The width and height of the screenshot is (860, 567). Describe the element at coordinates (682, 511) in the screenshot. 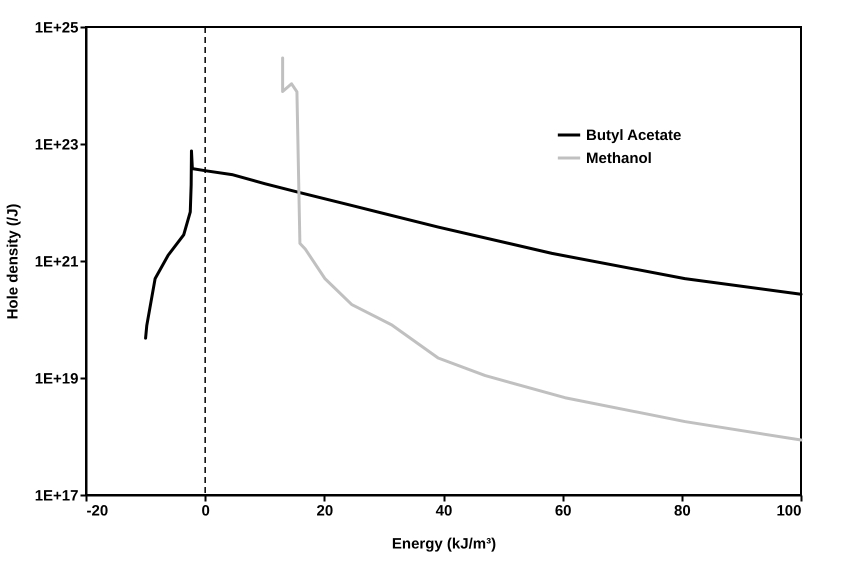

I see `x-tick-label: 80` at that location.